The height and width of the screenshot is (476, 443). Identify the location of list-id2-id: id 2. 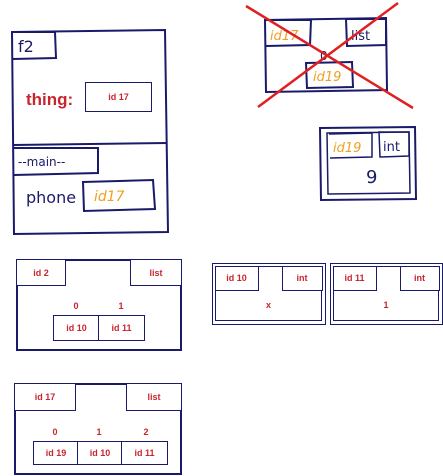
(41, 272).